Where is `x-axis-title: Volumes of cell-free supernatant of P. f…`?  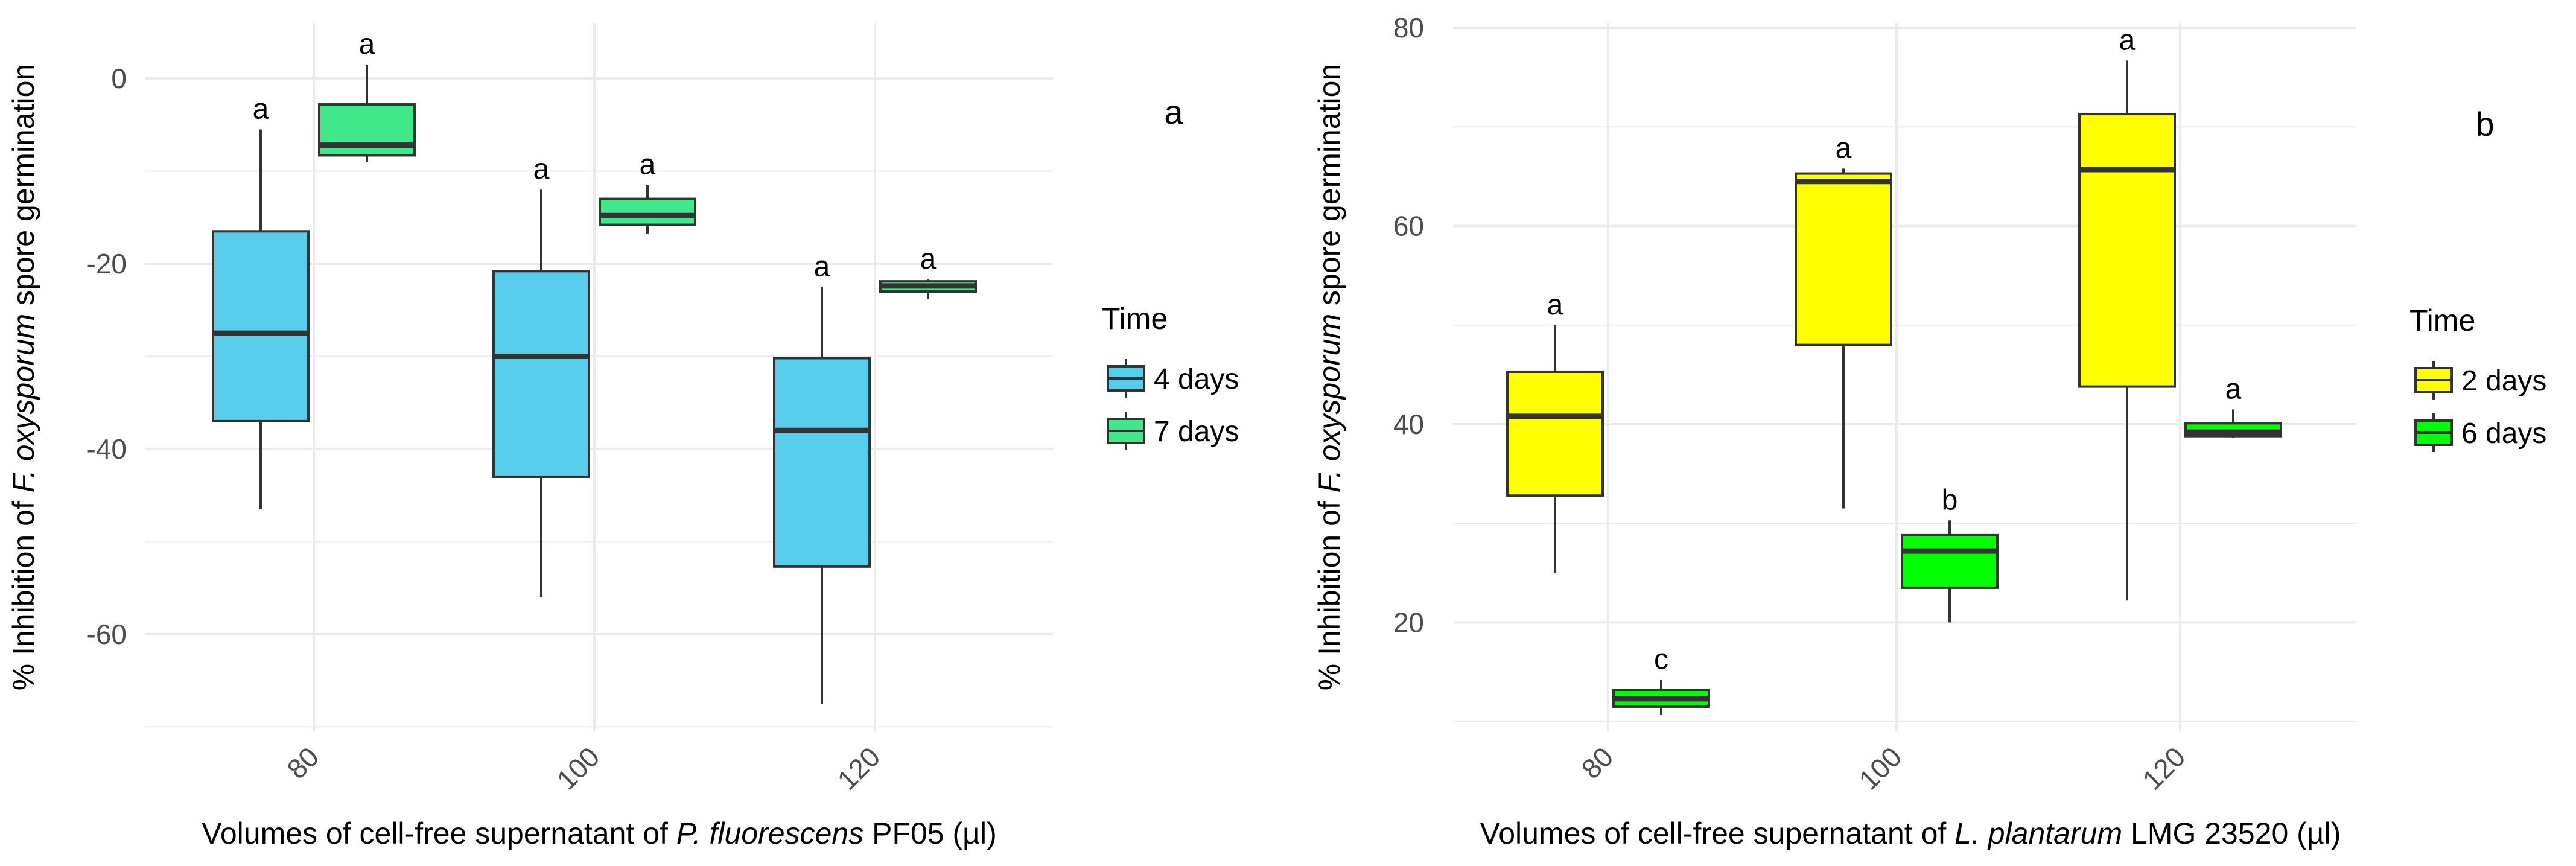 x-axis-title: Volumes of cell-free supernatant of P. f… is located at coordinates (599, 833).